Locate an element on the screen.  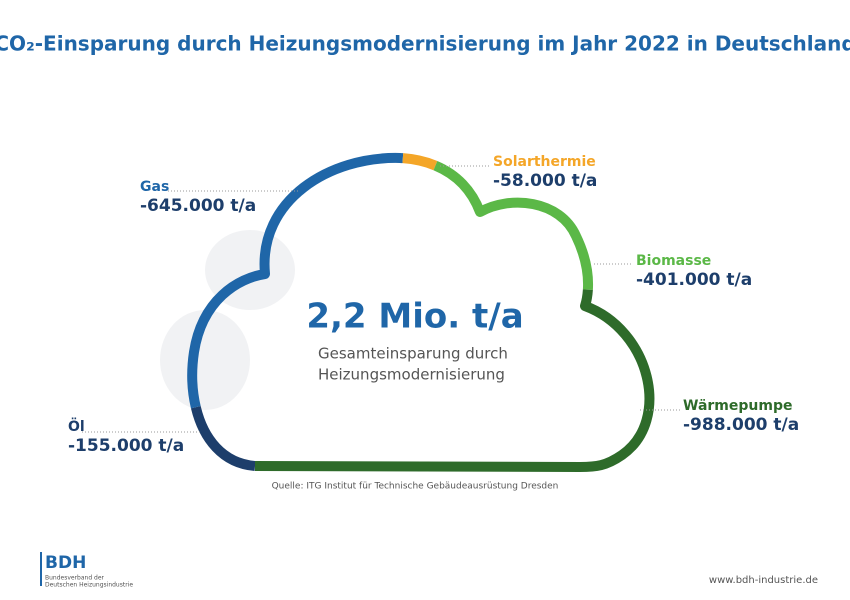
center-text: Heizungsmodernisierung is located at coordinates (411, 375).